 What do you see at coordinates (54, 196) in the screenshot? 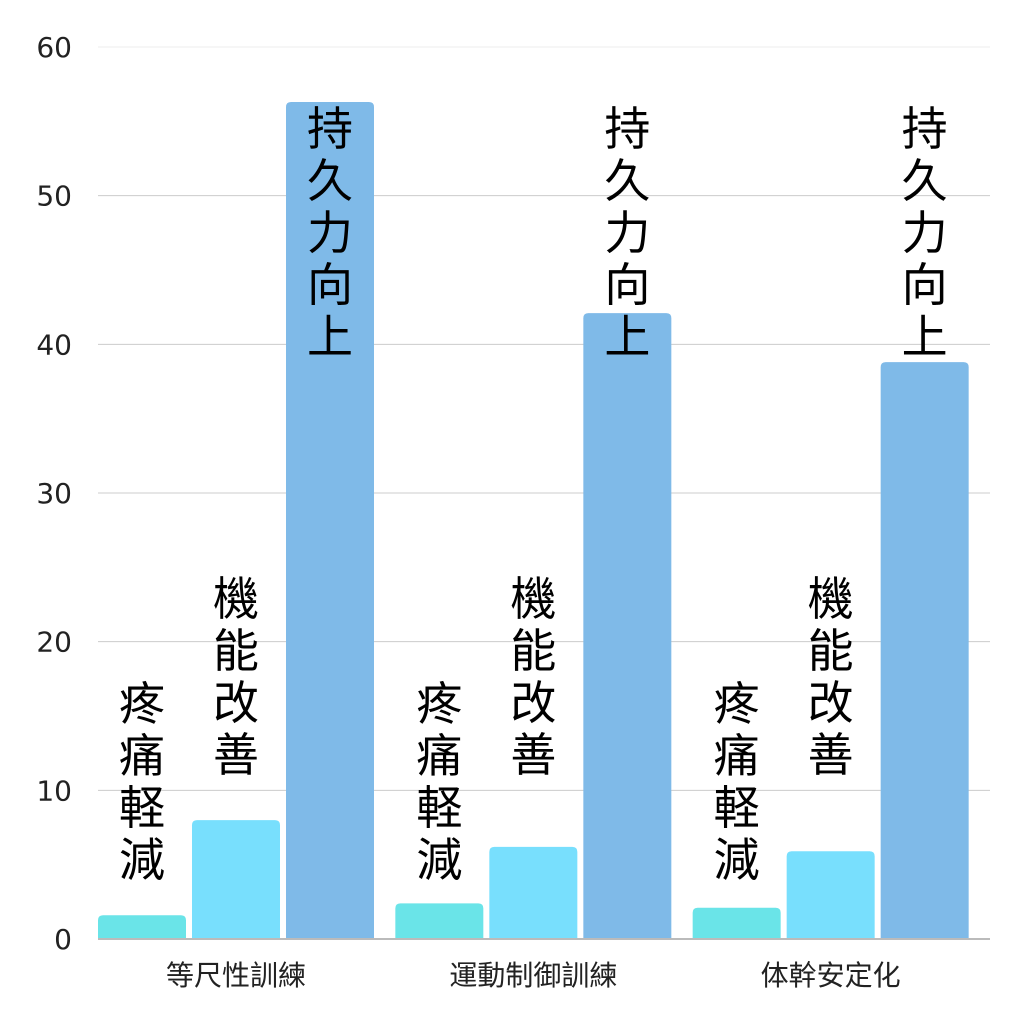
I see `y-tick-label: 50` at bounding box center [54, 196].